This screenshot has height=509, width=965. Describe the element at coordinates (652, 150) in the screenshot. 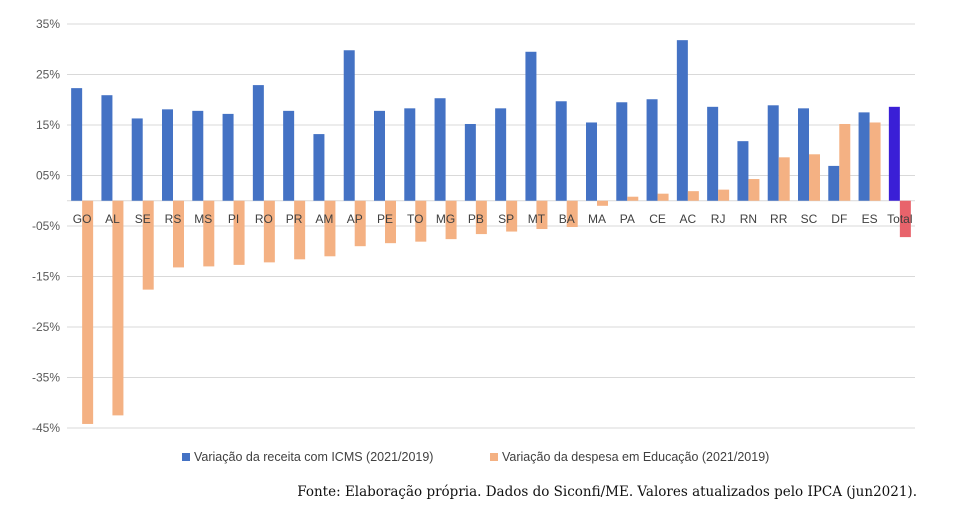

I see `bar-receita-ce` at that location.